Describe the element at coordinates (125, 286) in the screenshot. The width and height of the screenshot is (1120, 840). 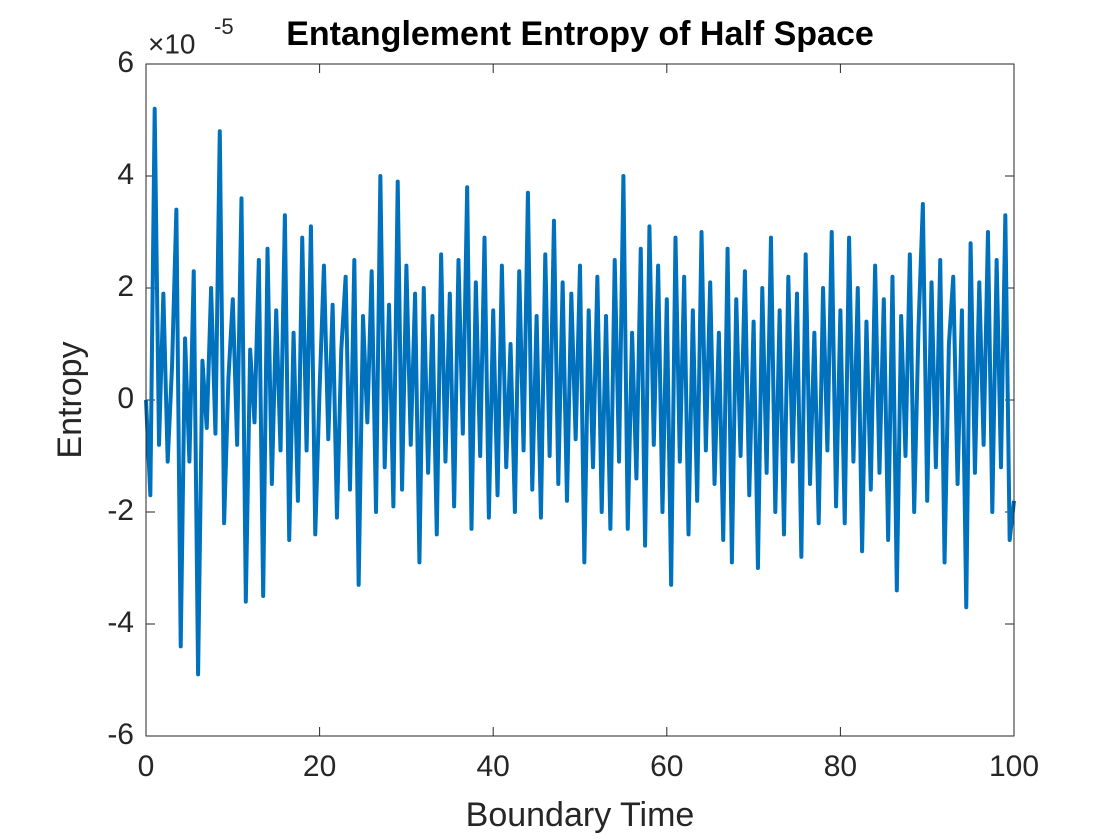
I see `y-tick-label: 2` at that location.